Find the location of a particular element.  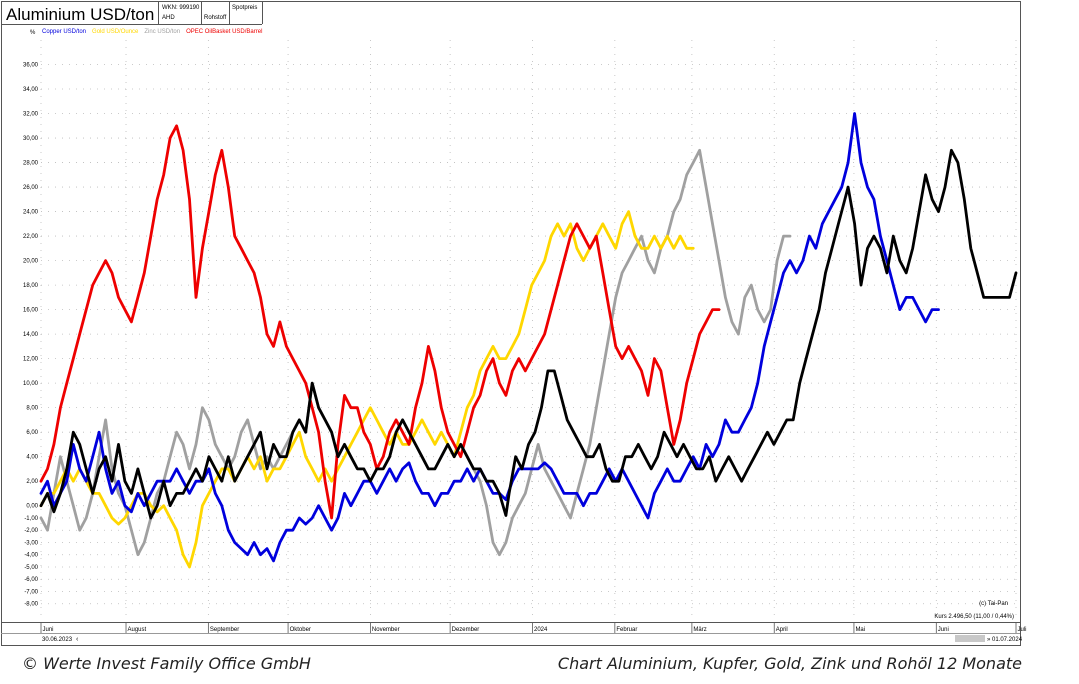

y-axis-unit: % is located at coordinates (33, 33).